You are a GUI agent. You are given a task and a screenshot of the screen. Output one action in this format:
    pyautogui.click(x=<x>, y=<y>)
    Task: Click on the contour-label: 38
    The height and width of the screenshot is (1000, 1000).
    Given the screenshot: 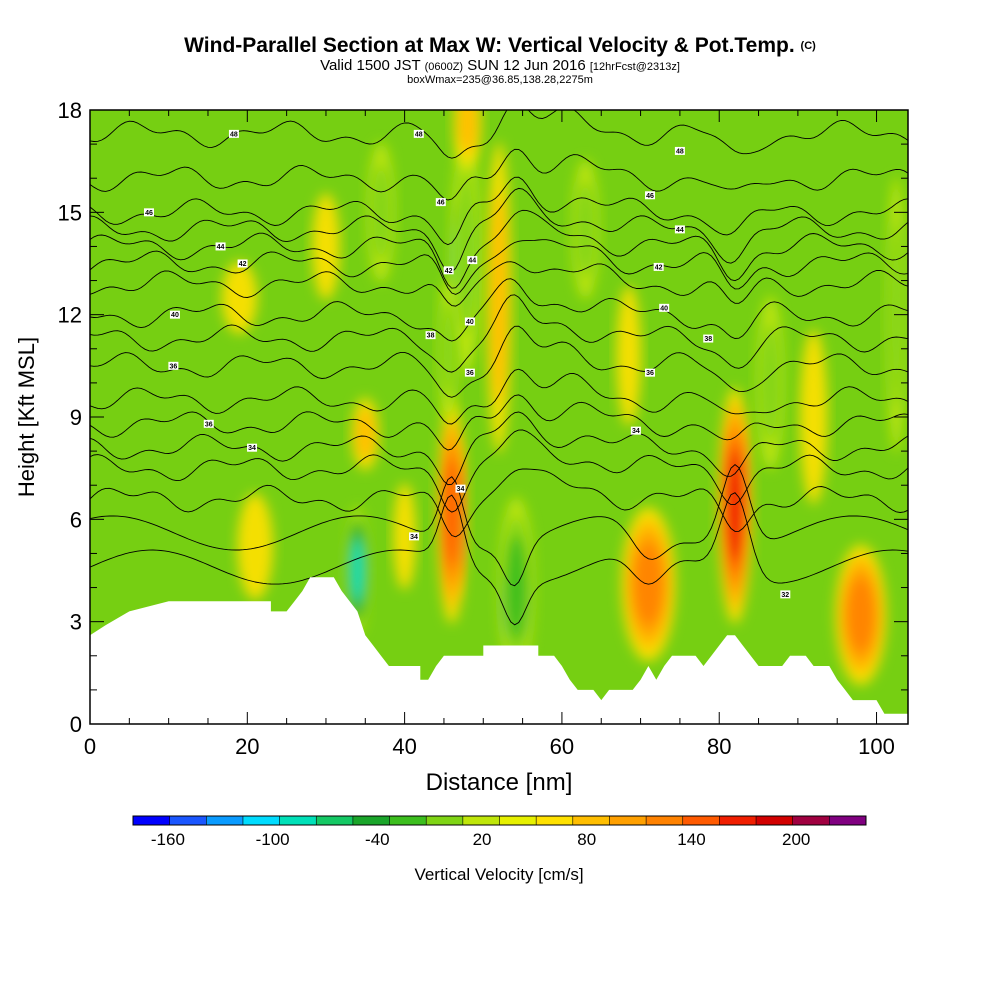 What is the action you would take?
    pyautogui.click(x=708, y=339)
    